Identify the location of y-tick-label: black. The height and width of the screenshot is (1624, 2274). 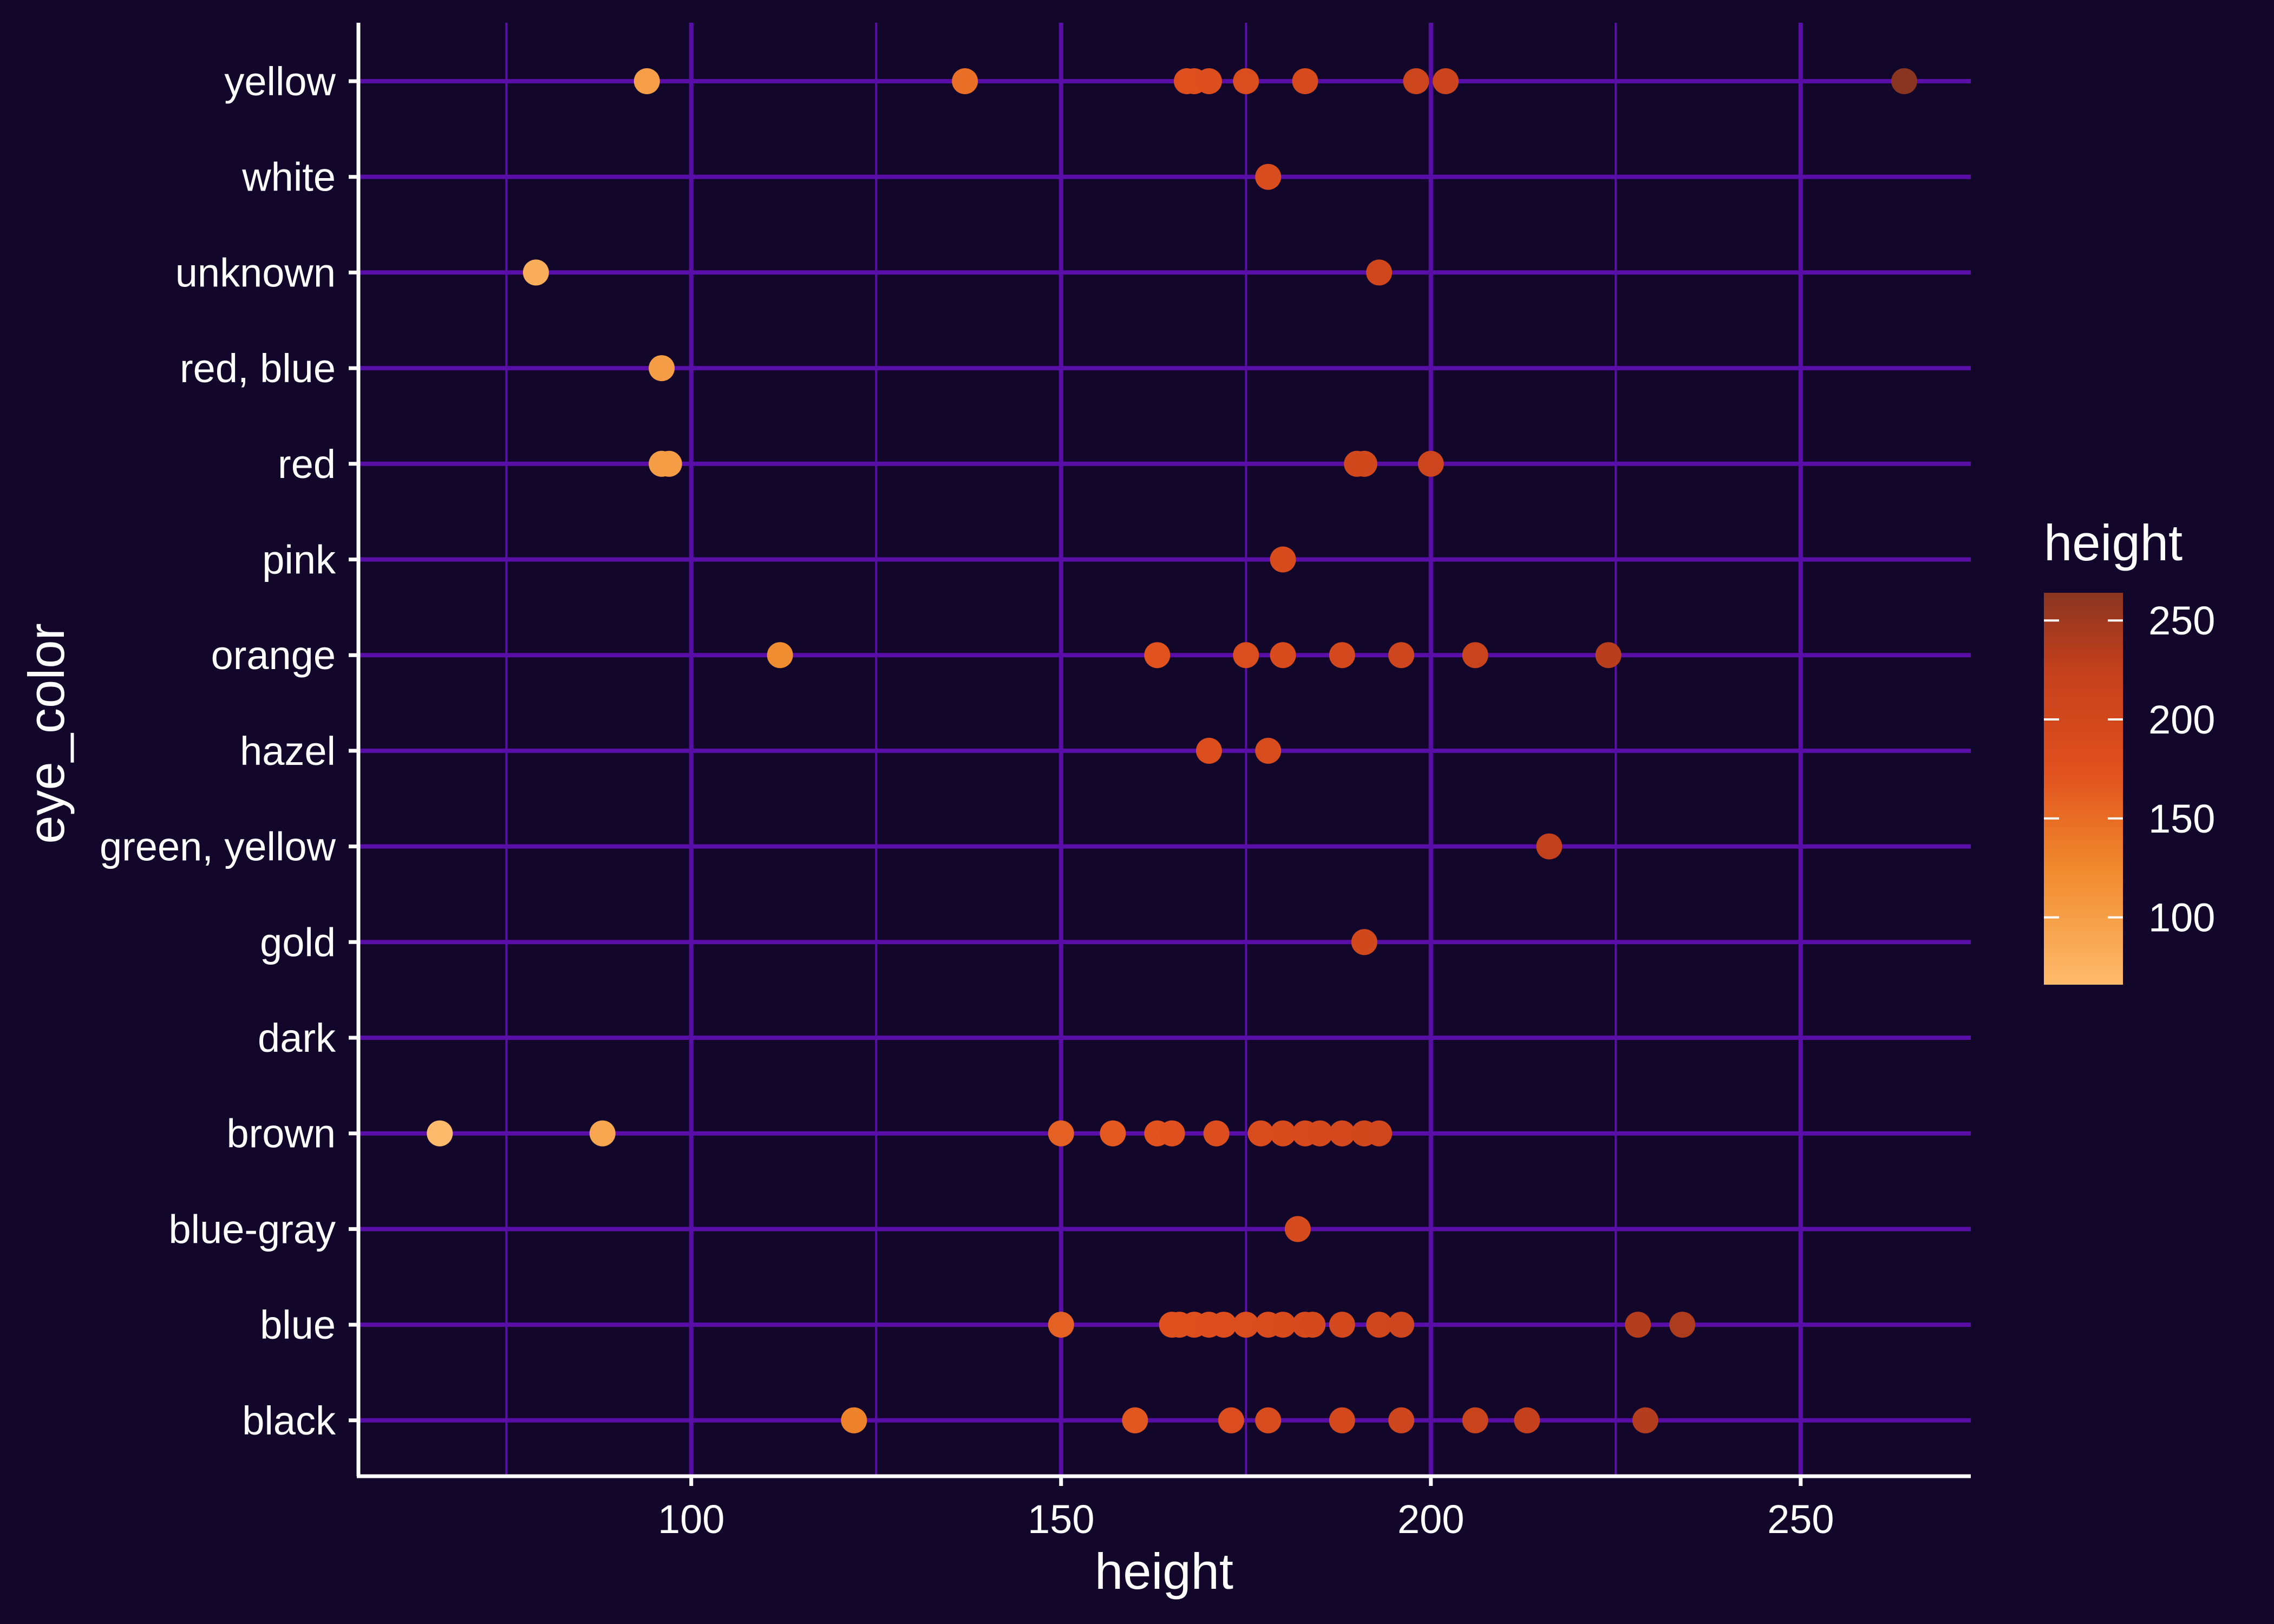
(289, 1420).